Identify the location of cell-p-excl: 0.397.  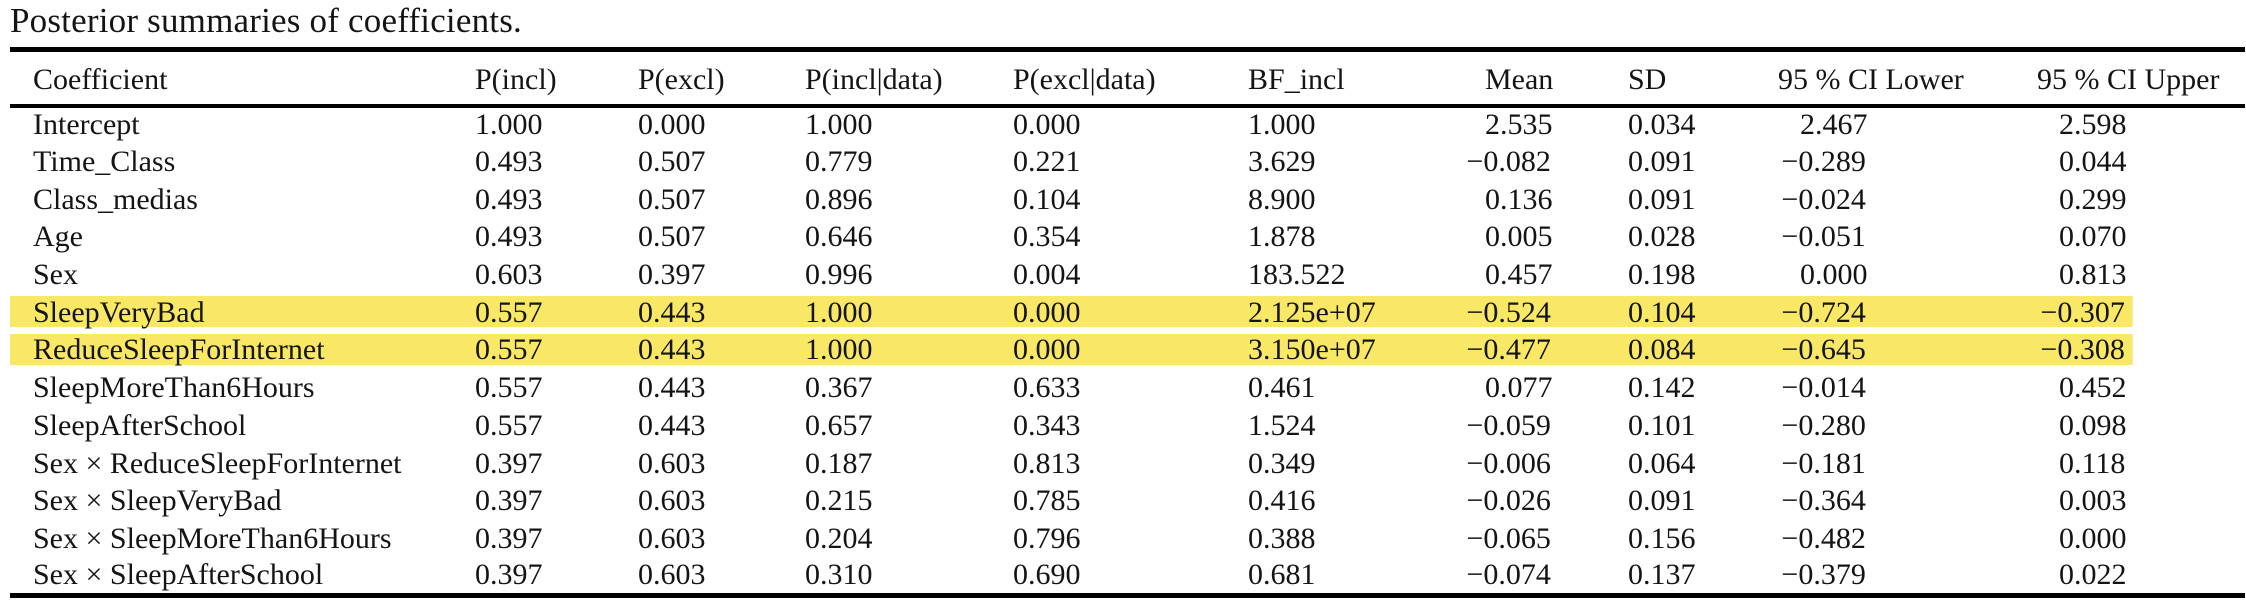
(672, 275).